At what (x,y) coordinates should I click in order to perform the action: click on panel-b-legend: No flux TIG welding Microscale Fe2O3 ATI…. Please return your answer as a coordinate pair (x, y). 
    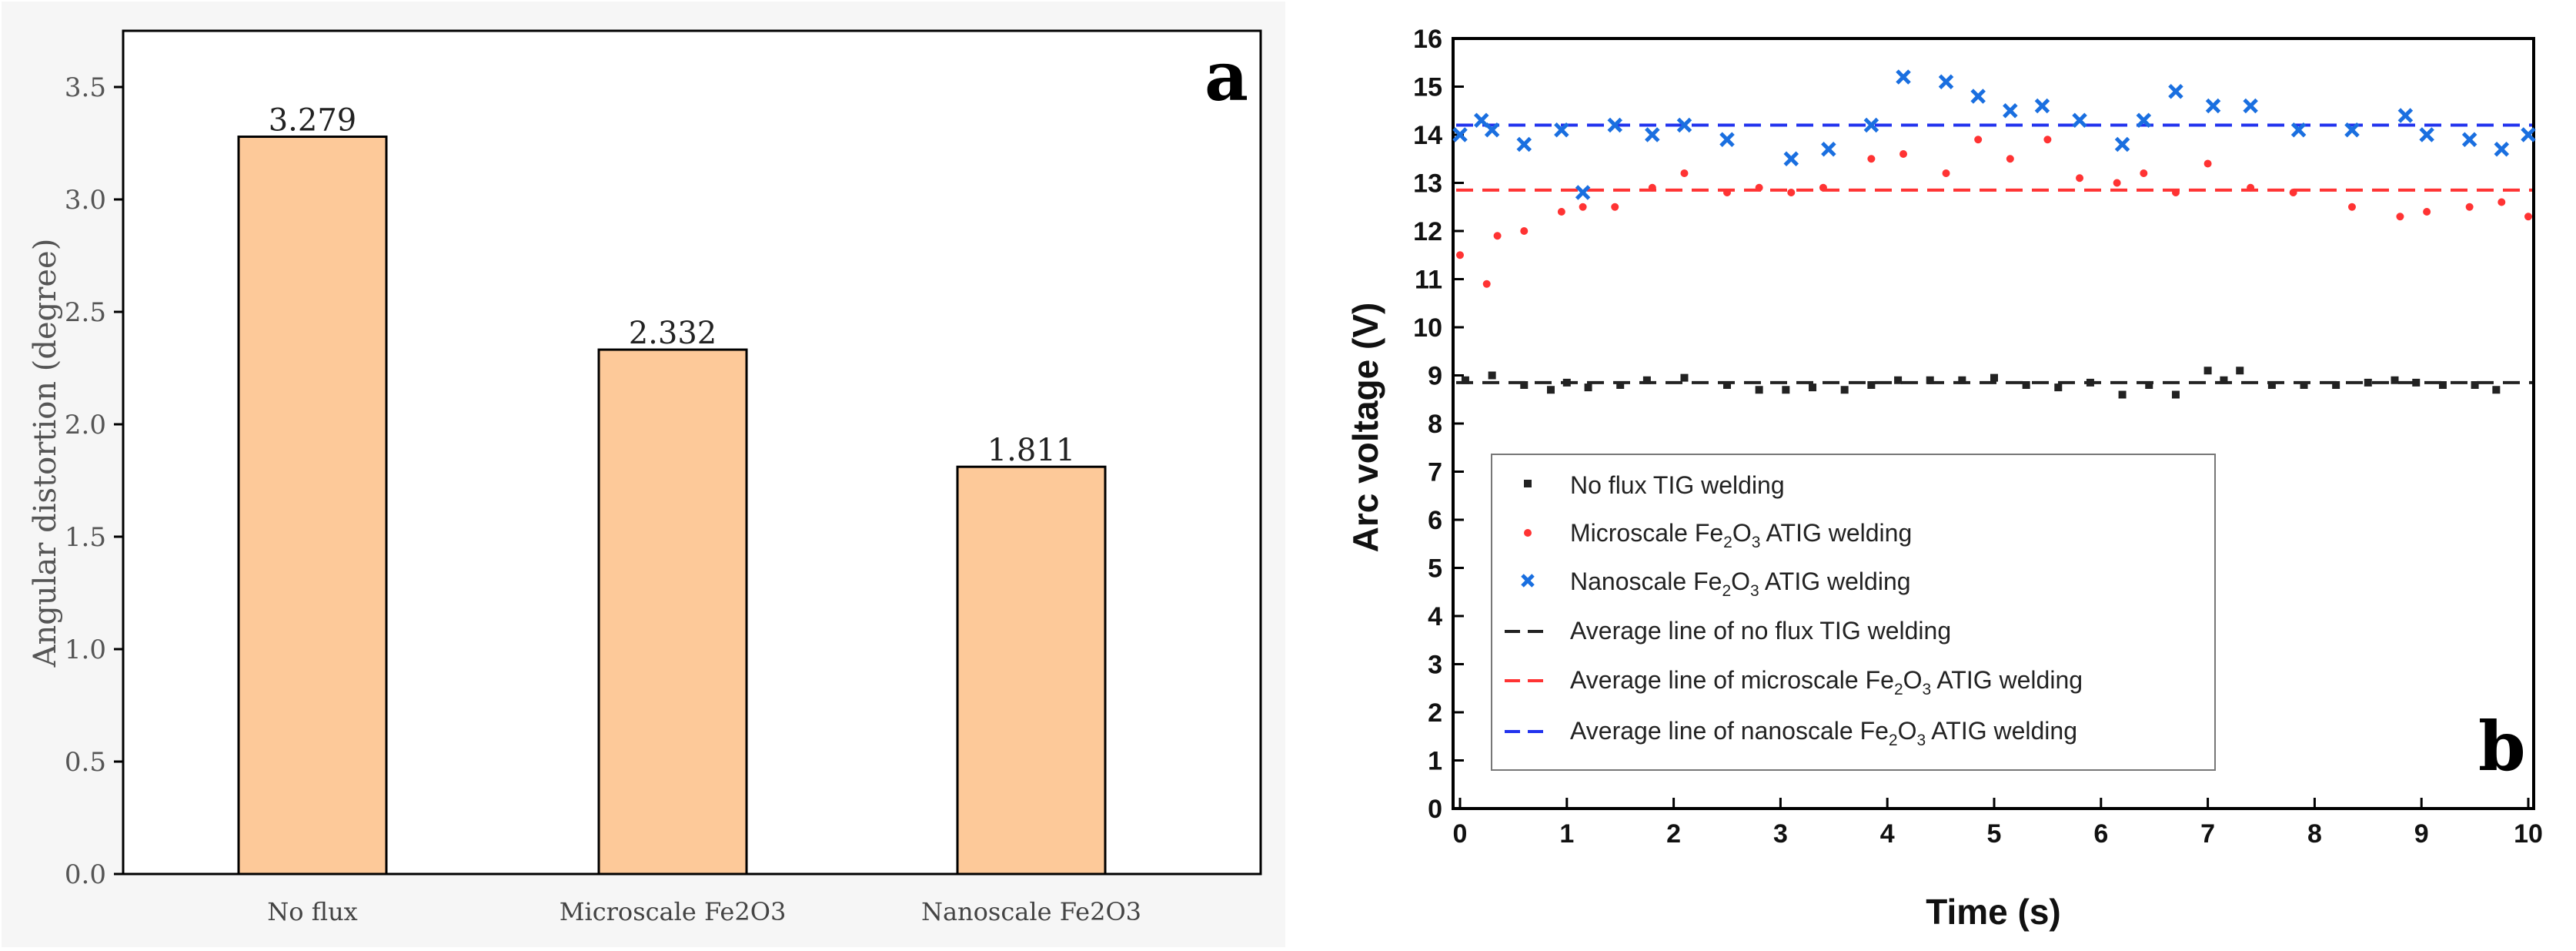
    Looking at the image, I should click on (1853, 612).